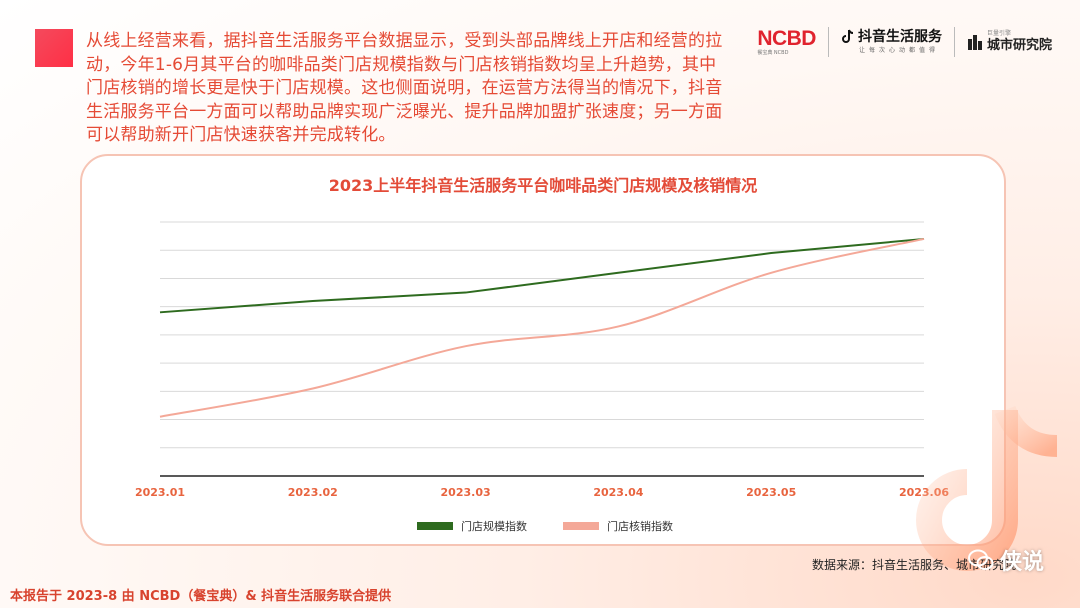 Image resolution: width=1080 pixels, height=608 pixels. What do you see at coordinates (618, 492) in the screenshot?
I see `x-tick-label: 2023.04` at bounding box center [618, 492].